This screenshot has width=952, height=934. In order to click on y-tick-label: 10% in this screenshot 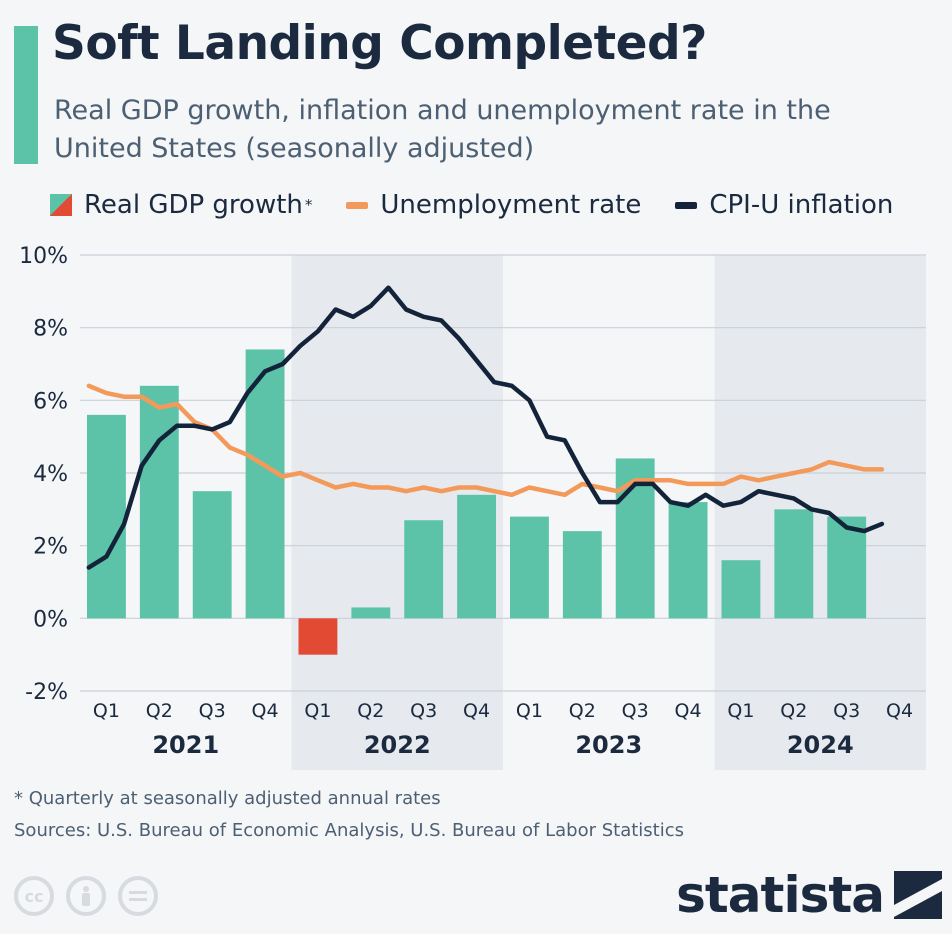, I will do `click(43, 256)`.